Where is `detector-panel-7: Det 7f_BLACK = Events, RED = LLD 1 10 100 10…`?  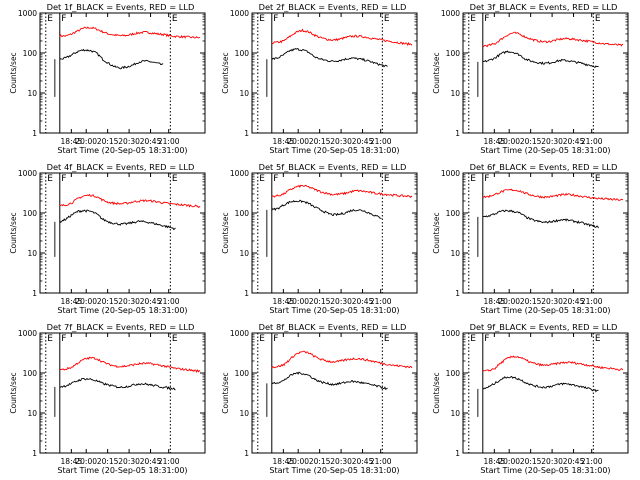
detector-panel-7: Det 7f_BLACK = Events, RED = LLD 1 10 100 10… is located at coordinates (107, 398).